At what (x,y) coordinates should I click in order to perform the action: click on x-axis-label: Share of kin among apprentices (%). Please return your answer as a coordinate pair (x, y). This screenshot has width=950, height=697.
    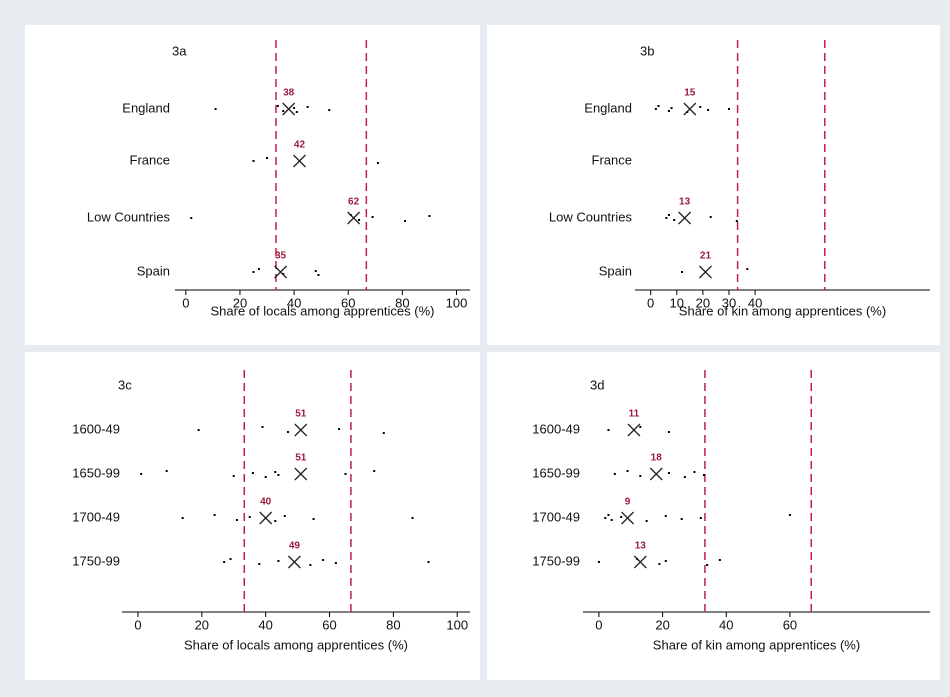
    Looking at the image, I should click on (756, 644).